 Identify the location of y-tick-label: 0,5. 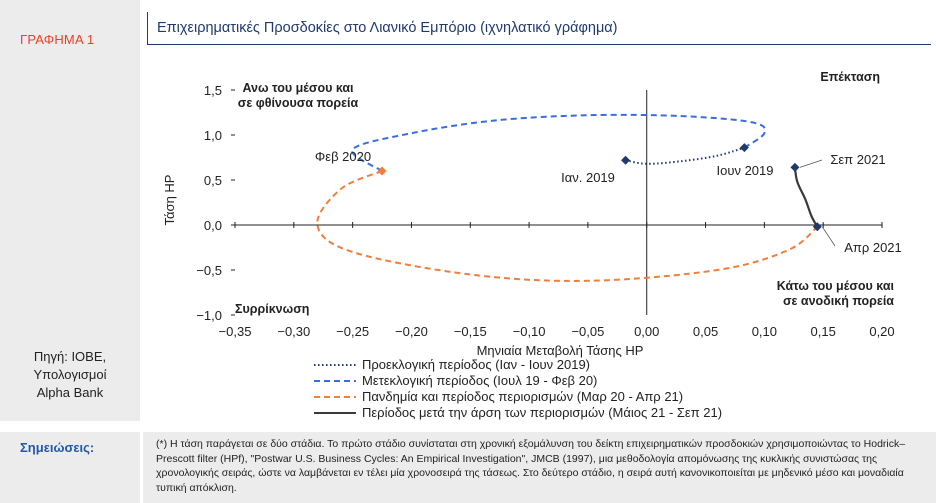
(213, 180).